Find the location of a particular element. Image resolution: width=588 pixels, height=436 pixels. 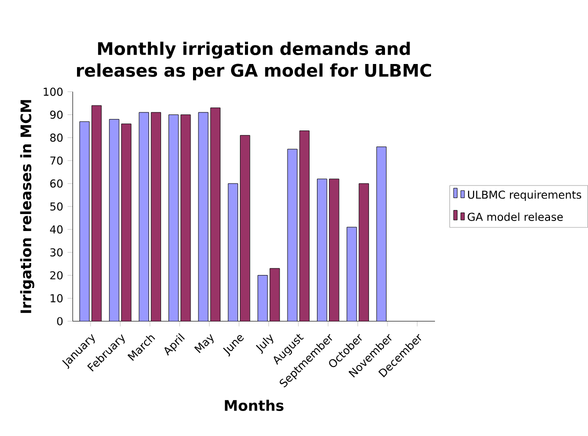

y-tick-label: 20 is located at coordinates (56, 275).